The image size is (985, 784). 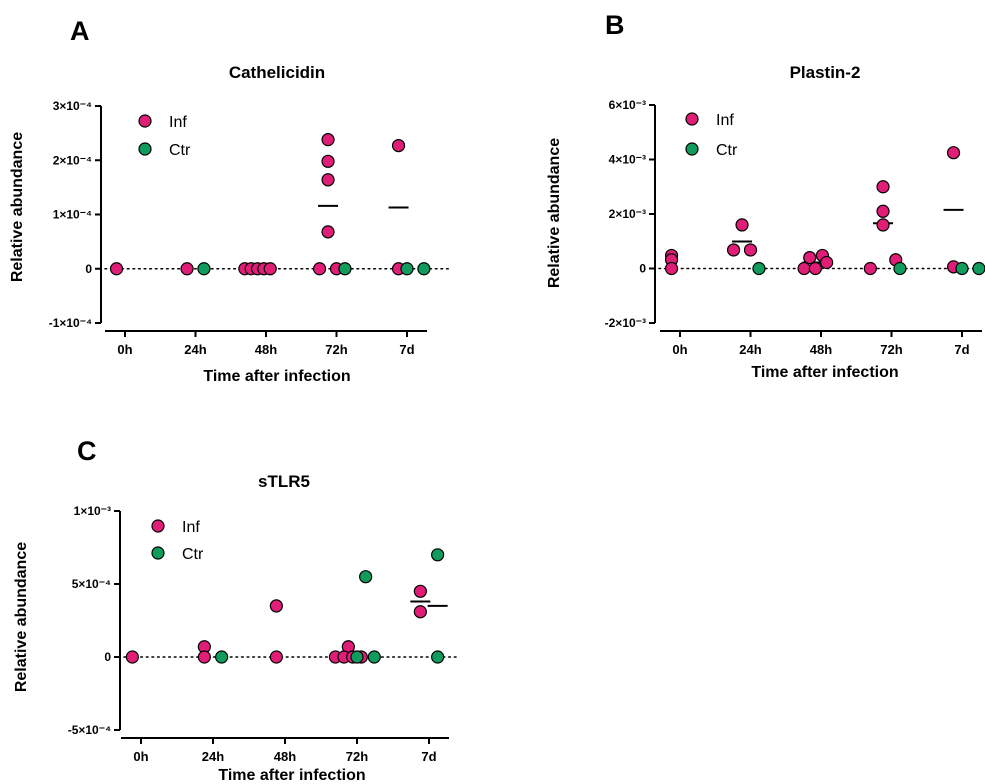 I want to click on y-tick-label: 2×10⁻³, so click(x=627, y=214).